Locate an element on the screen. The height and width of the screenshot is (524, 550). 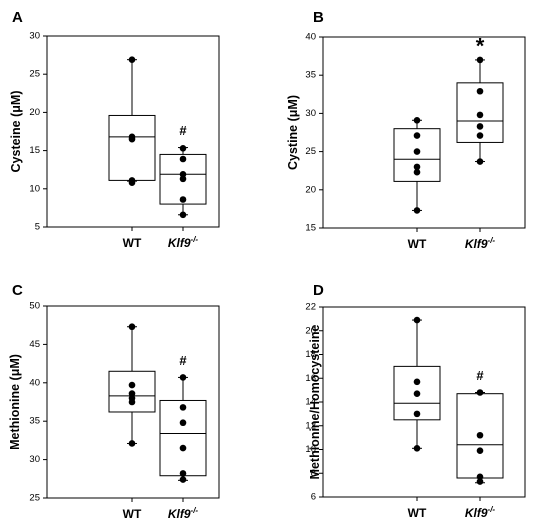
y-tick-label: 12 is located at coordinates (310, 425).